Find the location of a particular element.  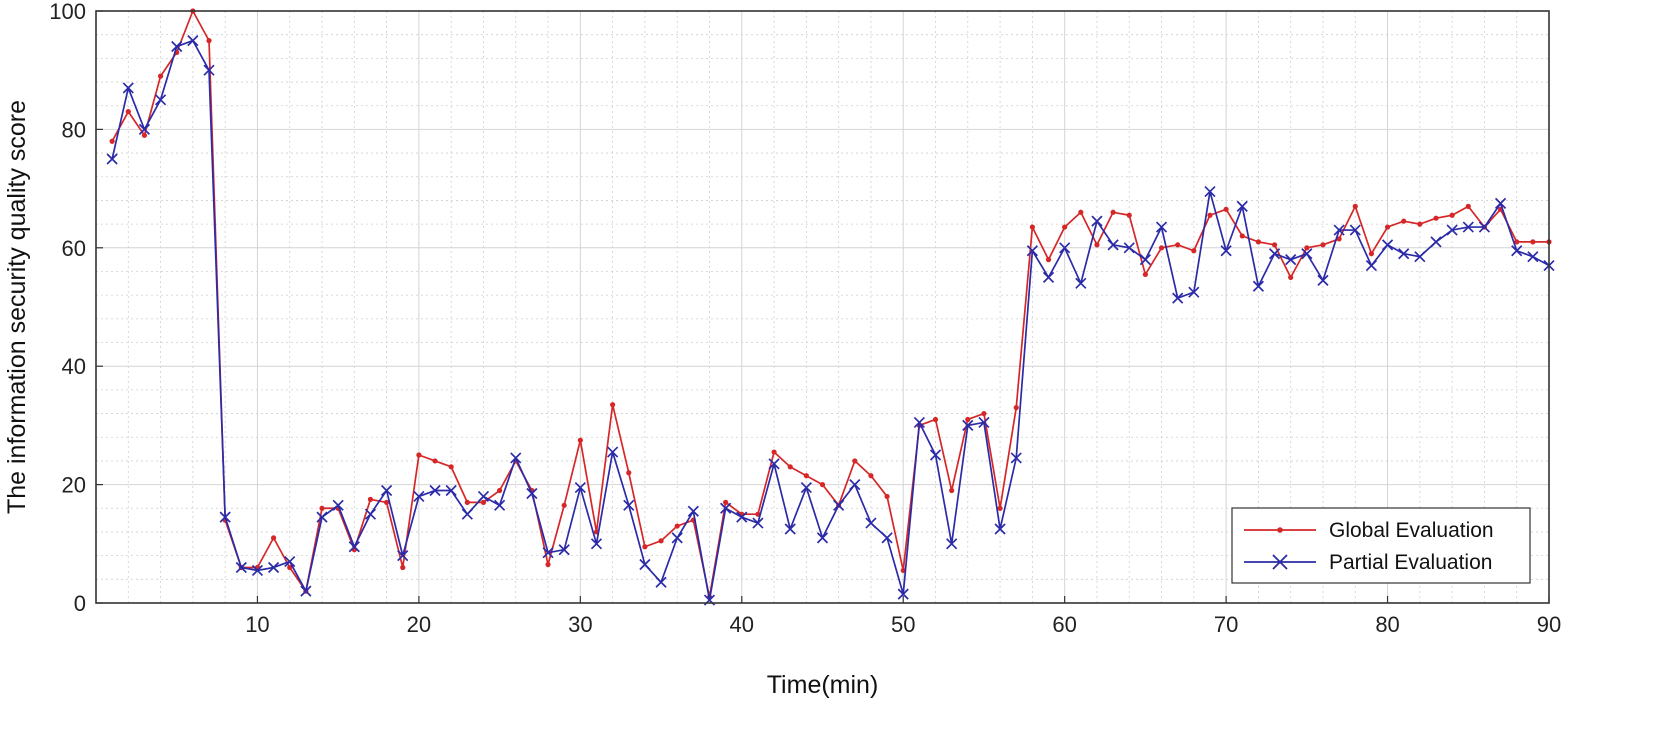

x-tick-label: 60 is located at coordinates (1064, 624).